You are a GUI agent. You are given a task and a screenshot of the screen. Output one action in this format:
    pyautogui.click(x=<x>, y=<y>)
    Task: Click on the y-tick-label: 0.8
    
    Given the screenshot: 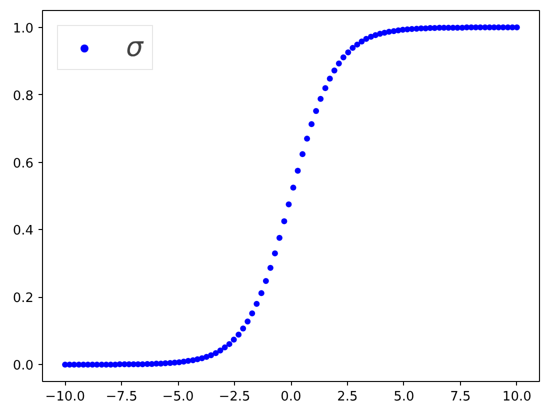 What is the action you would take?
    pyautogui.click(x=23, y=96)
    